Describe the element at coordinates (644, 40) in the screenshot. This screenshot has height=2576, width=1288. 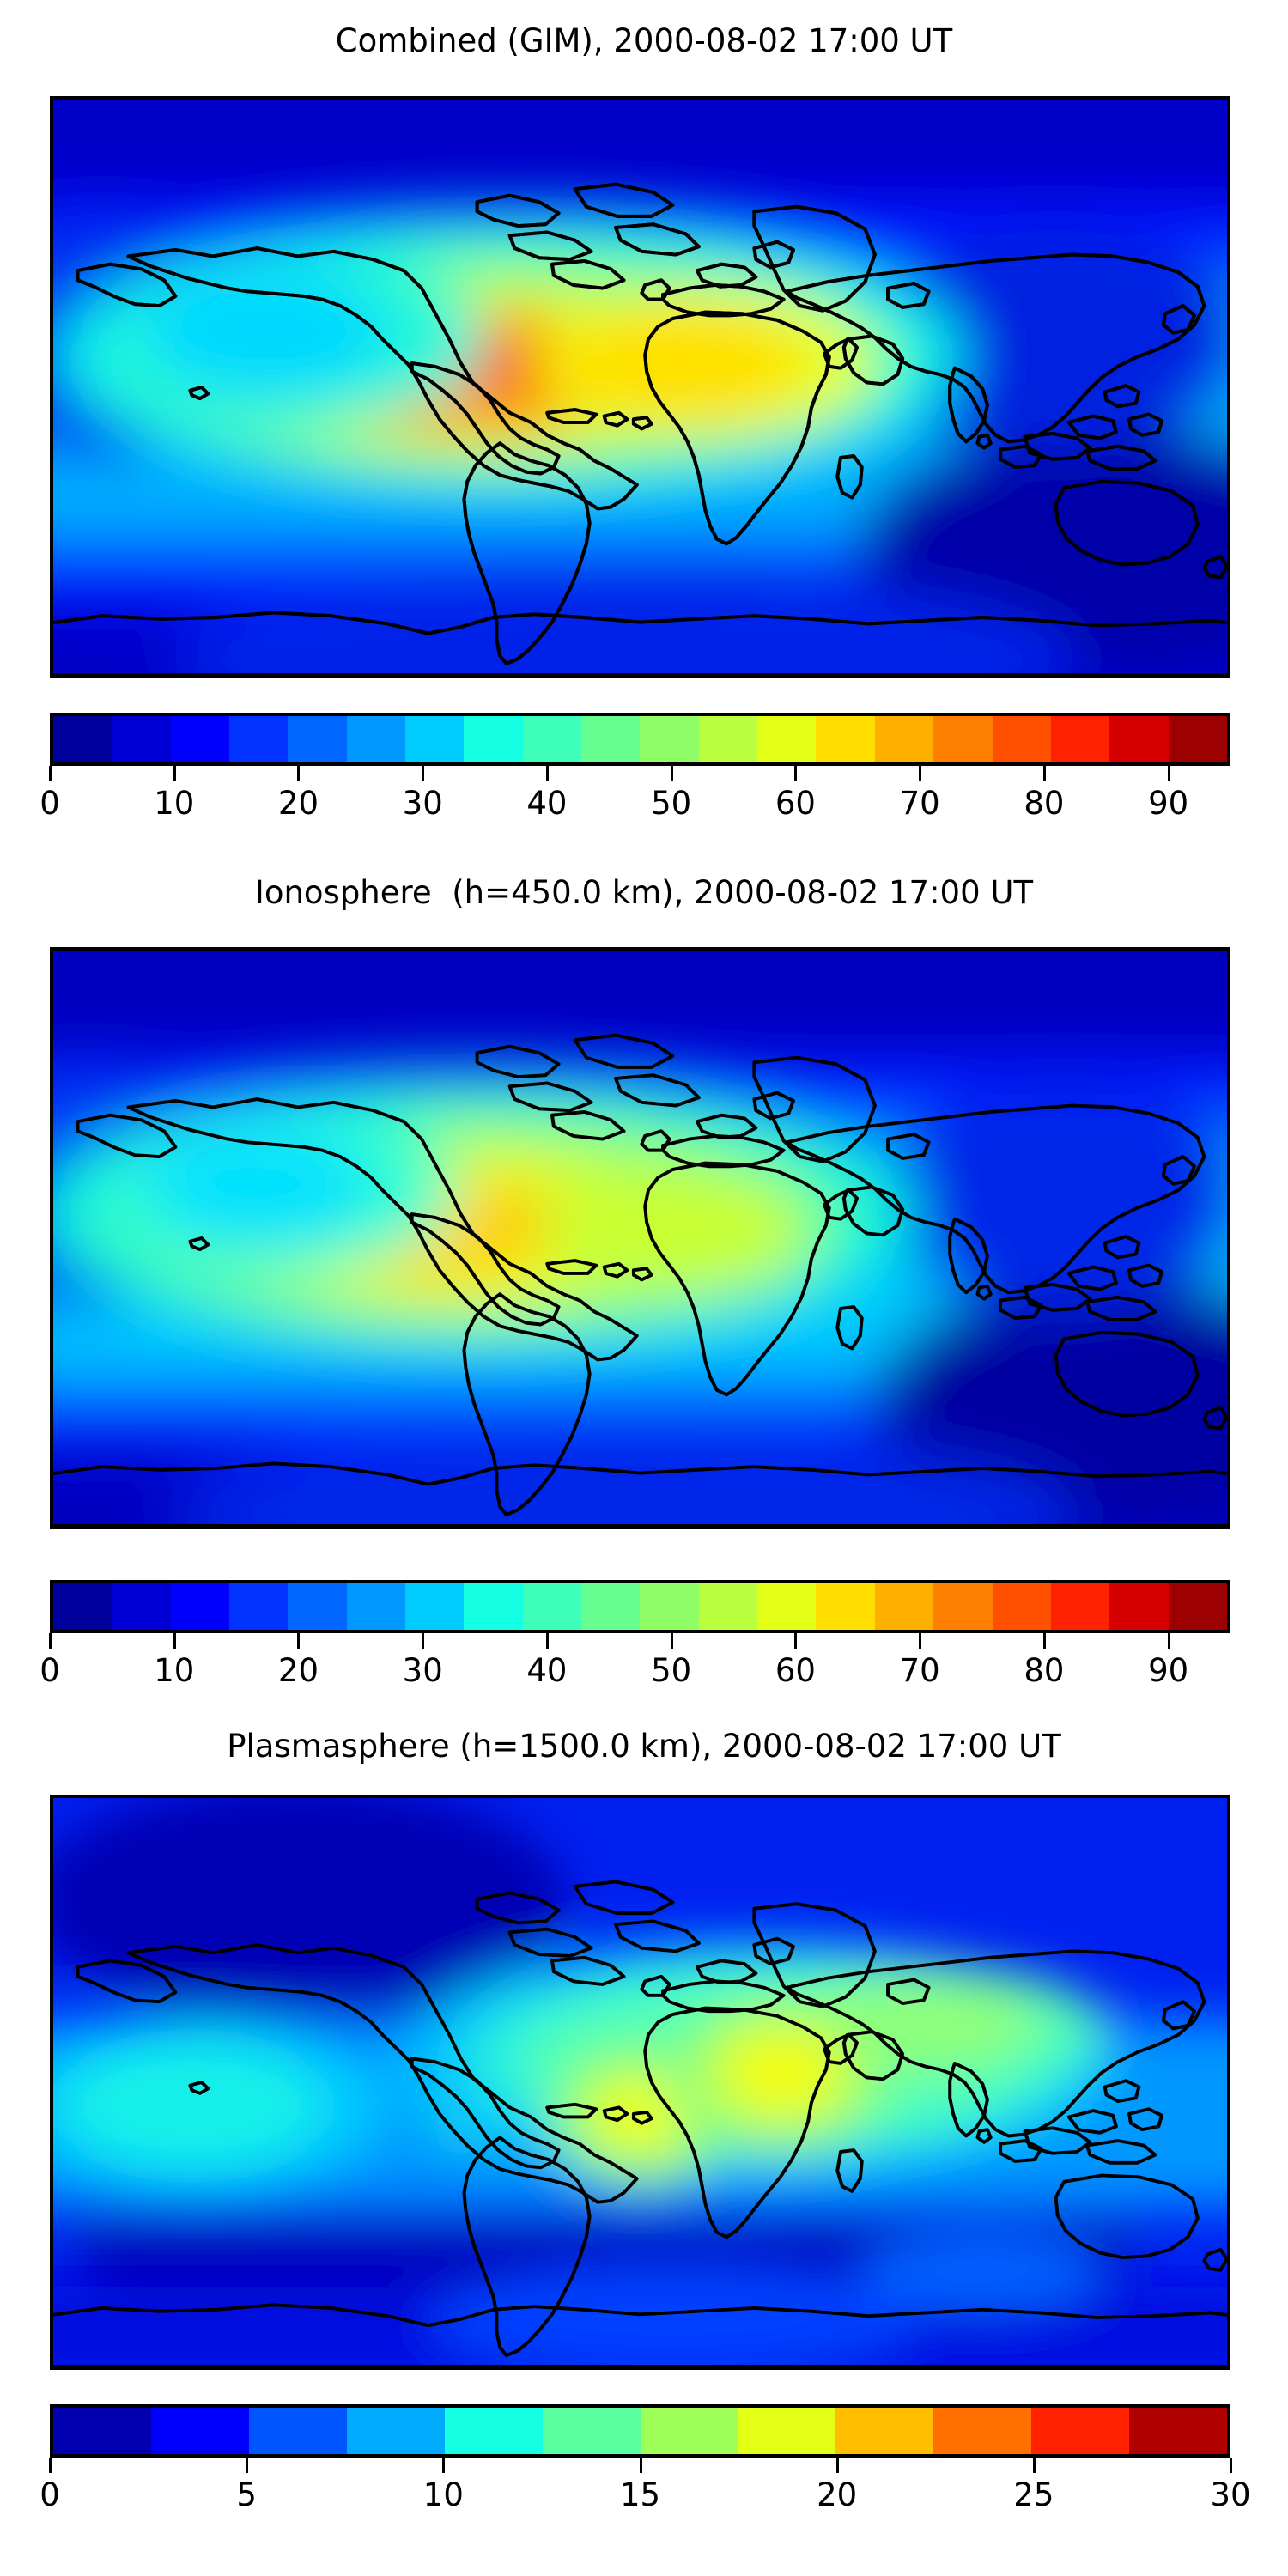
I see `panel-title-combined-gim: Combined (GIM), 2000-08-02 17:00 UT` at that location.